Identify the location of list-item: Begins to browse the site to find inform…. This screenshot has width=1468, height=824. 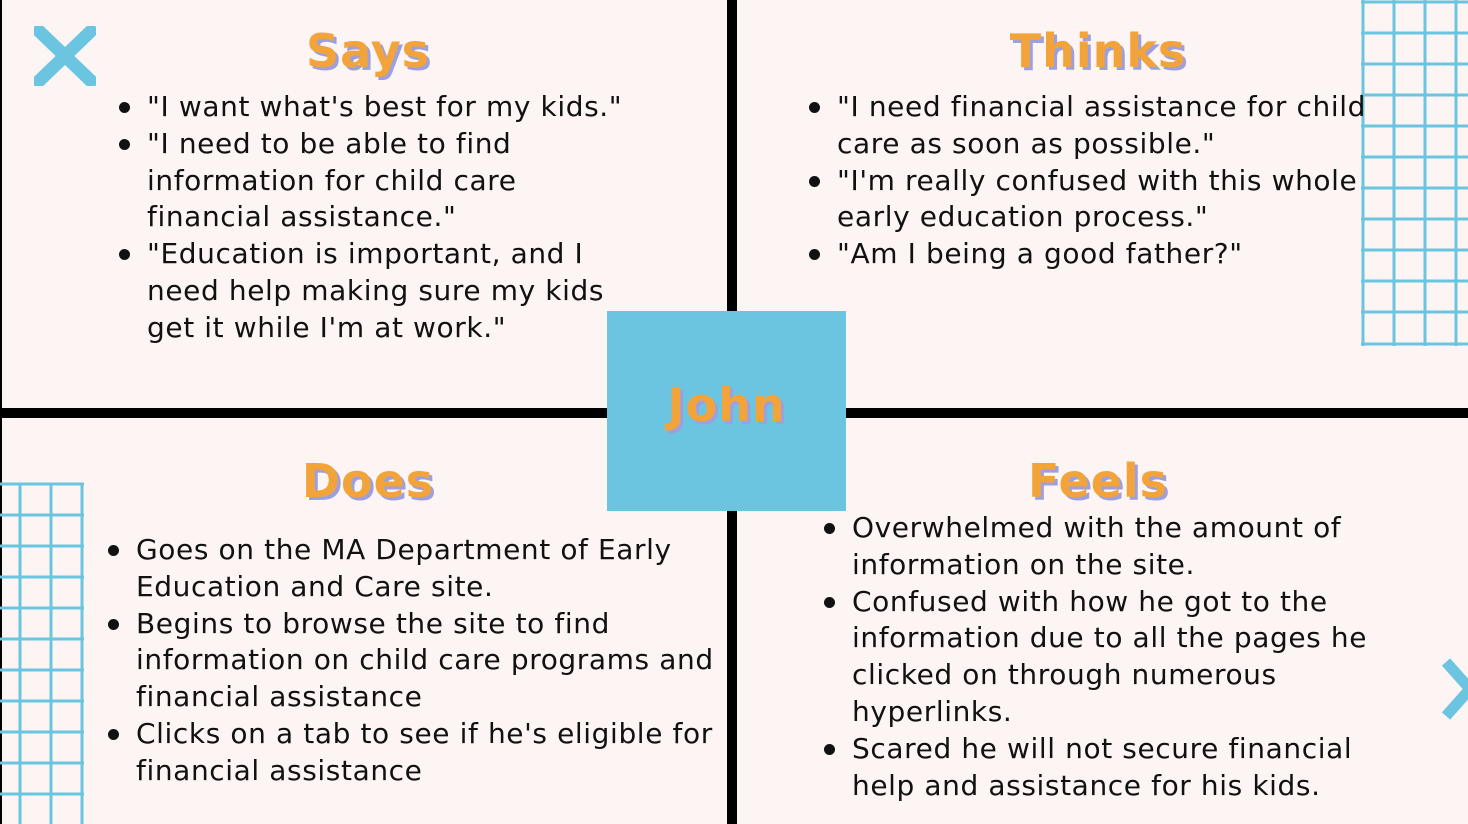
(416, 661).